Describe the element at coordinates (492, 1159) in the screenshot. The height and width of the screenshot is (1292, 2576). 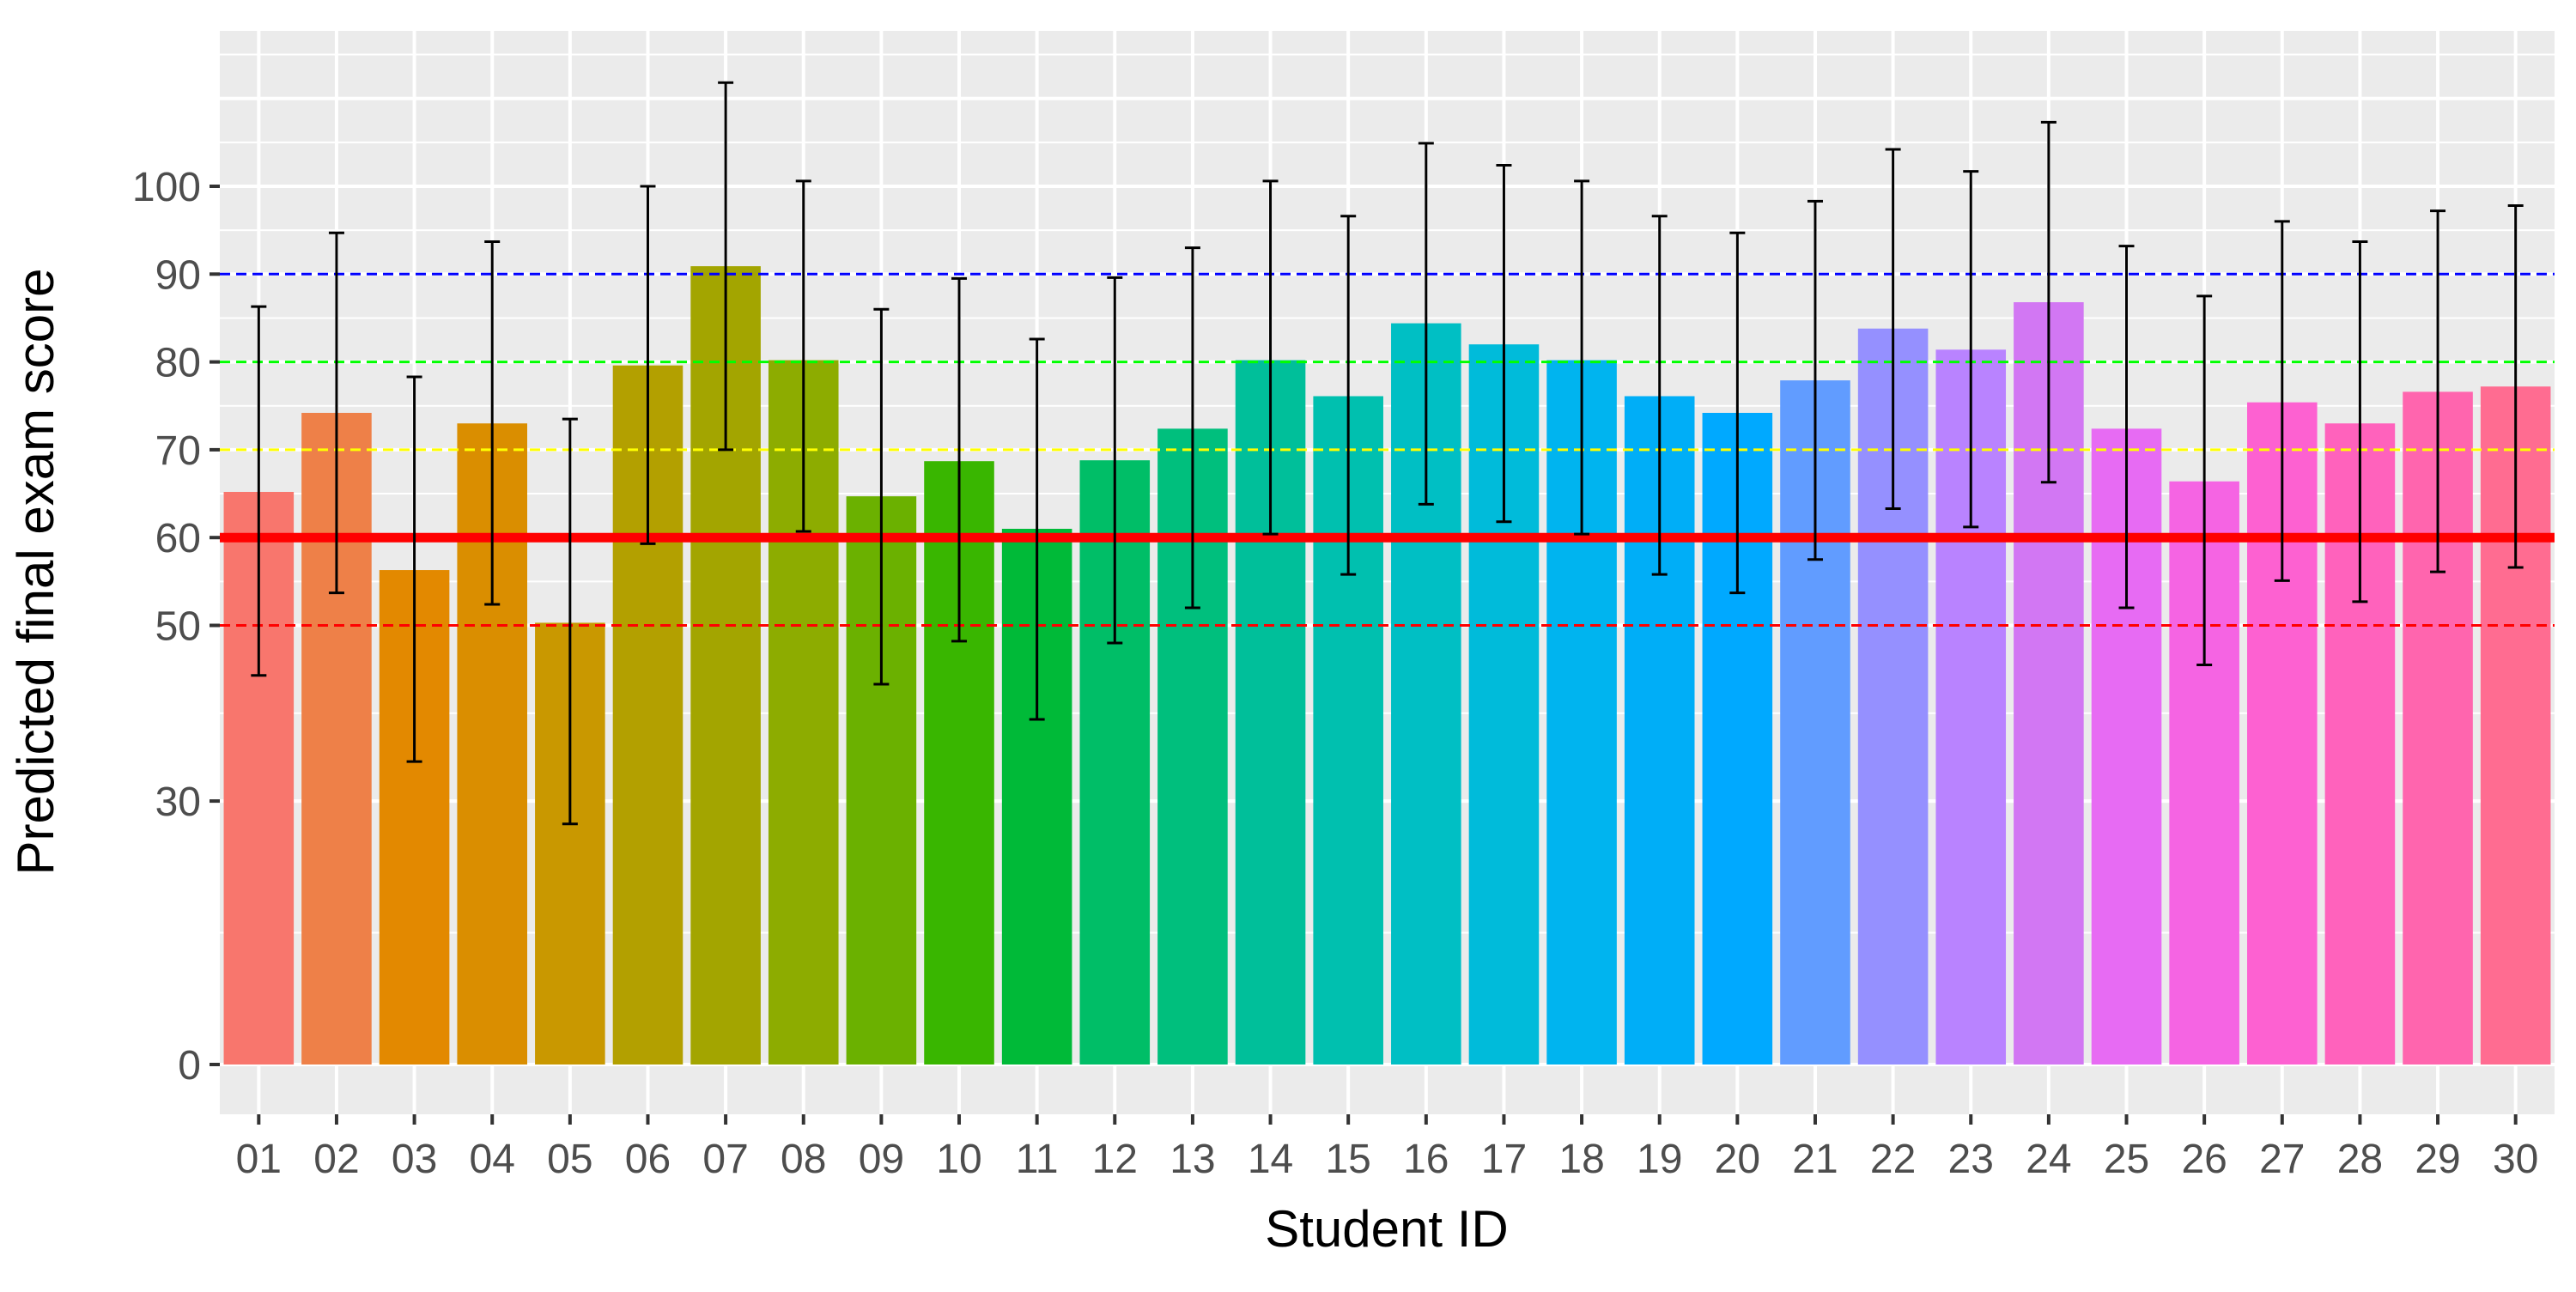
I see `x-tick-label-04: 04` at that location.